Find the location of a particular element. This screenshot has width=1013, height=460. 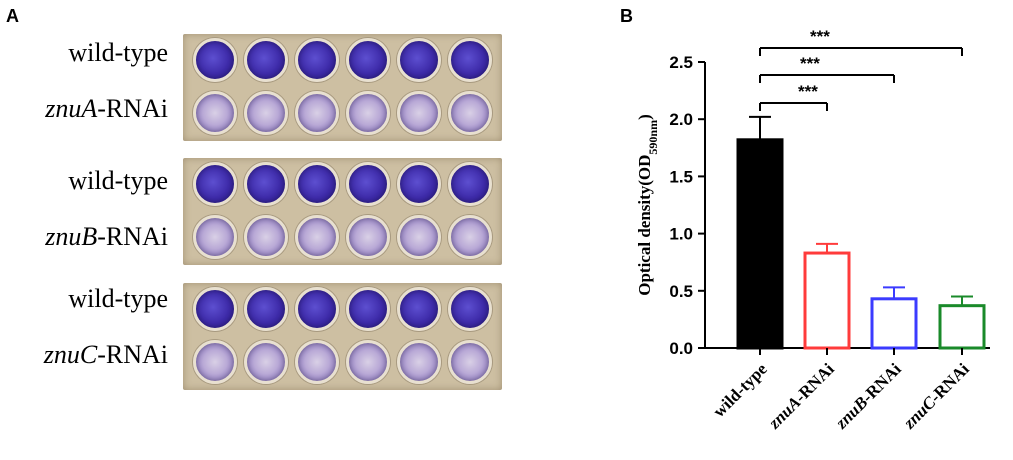

gene-name: znuC is located at coordinates (70, 354).